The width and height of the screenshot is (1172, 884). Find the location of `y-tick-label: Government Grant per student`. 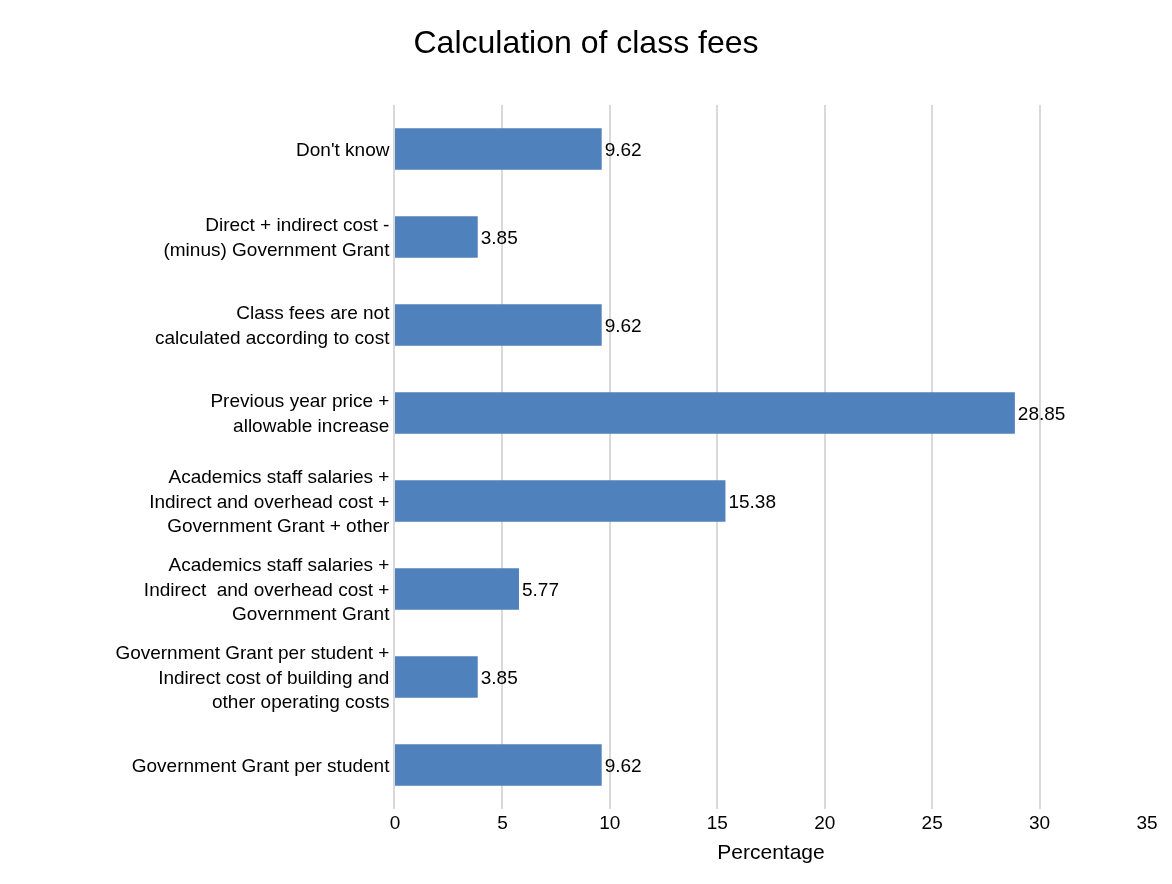

y-tick-label: Government Grant per student is located at coordinates (261, 765).